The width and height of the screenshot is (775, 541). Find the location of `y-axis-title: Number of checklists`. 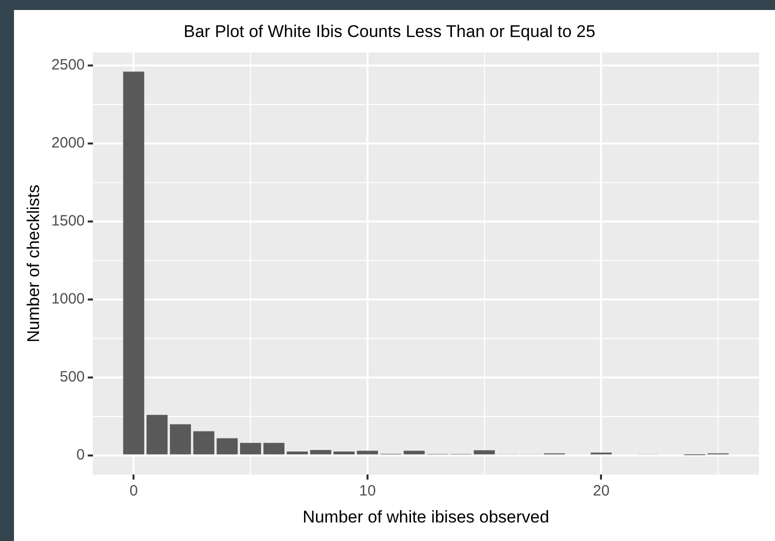

y-axis-title: Number of checklists is located at coordinates (33, 263).